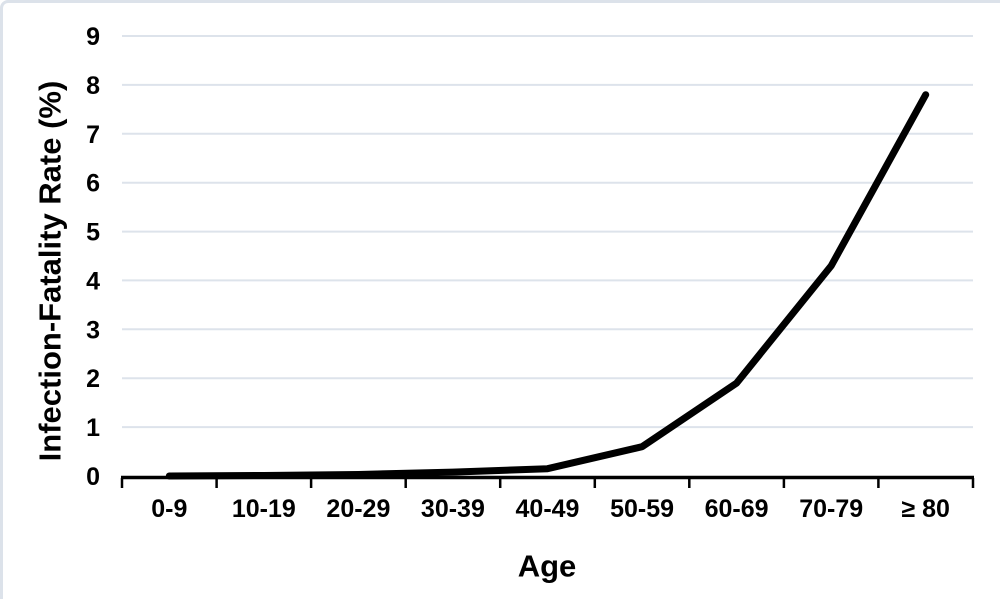 The image size is (1000, 599). I want to click on y-tick-label: 0, so click(93, 477).